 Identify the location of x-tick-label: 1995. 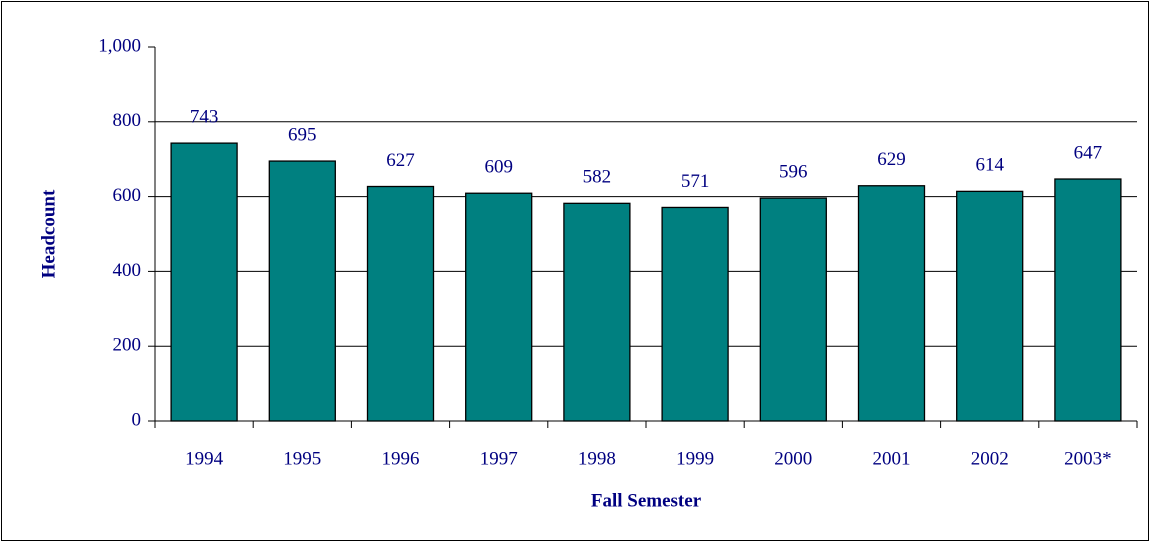
(302, 458).